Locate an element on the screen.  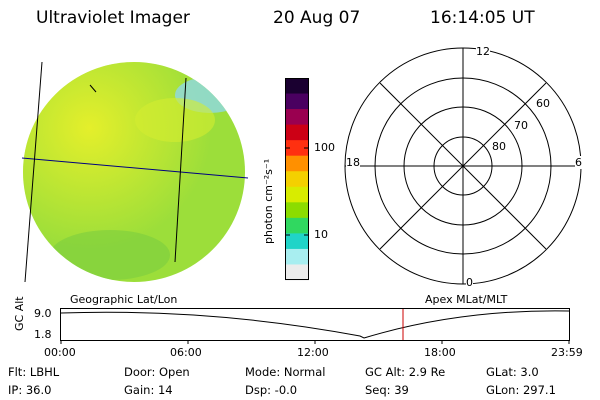
altitude-xtick: 06:00 is located at coordinates (186, 352).